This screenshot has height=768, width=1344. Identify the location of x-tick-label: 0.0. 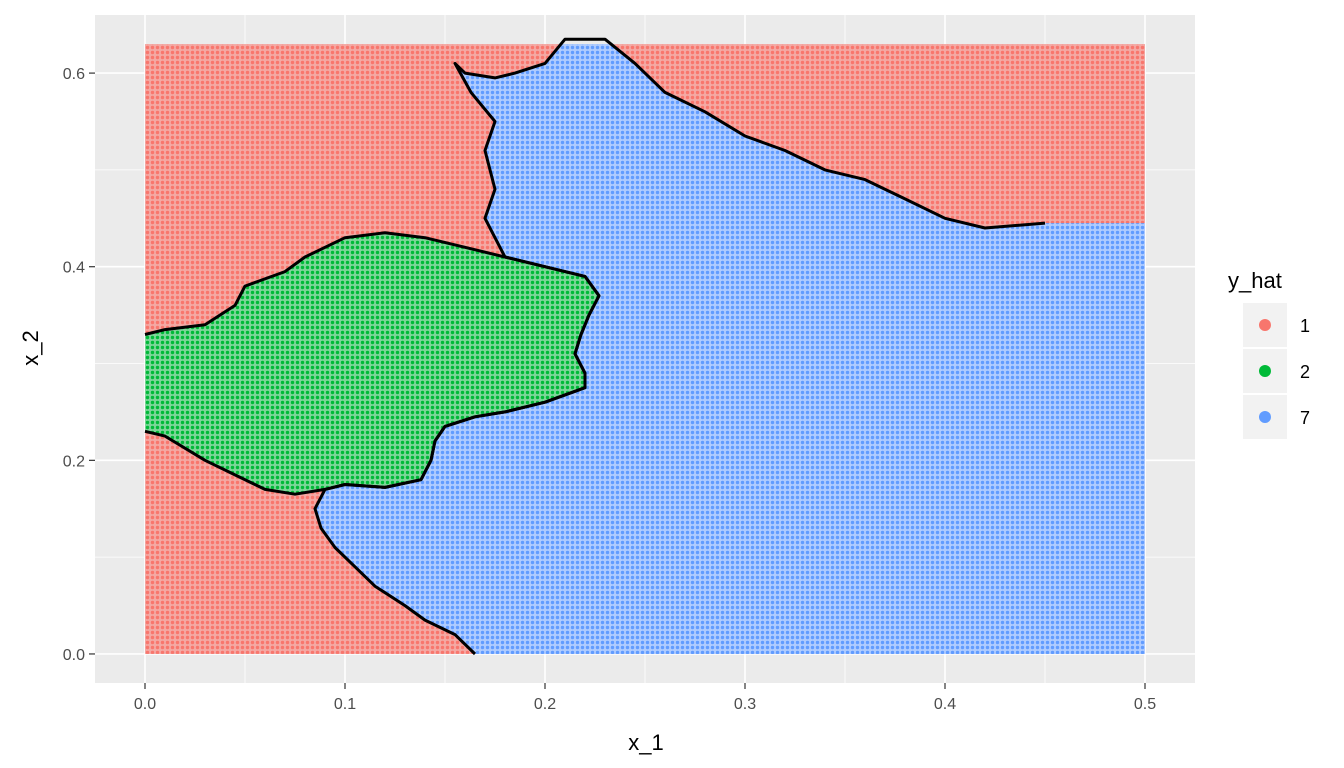
(145, 704).